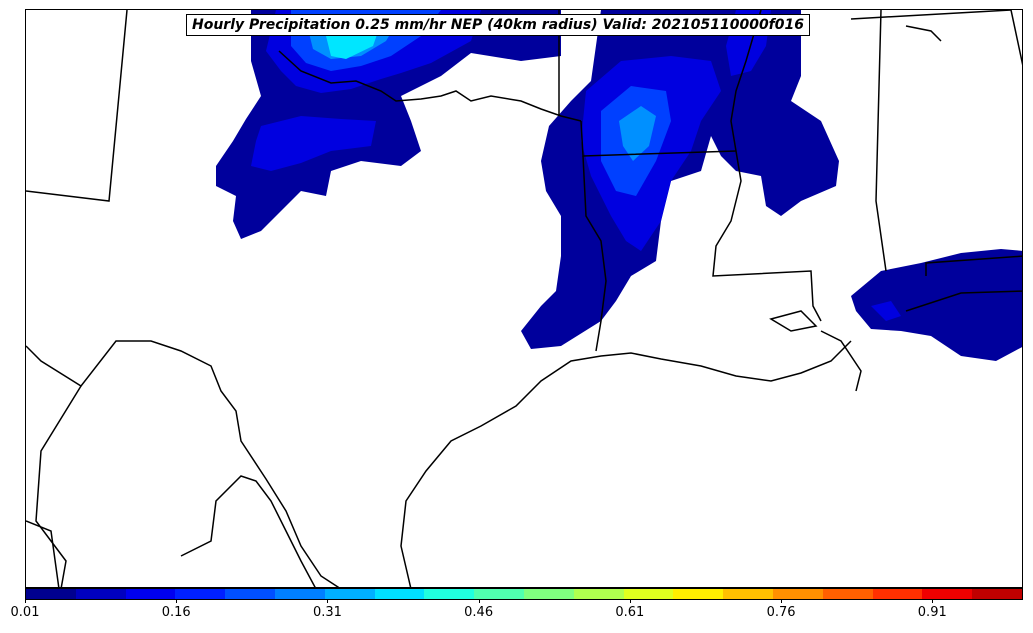 The height and width of the screenshot is (633, 1033). I want to click on colorbar-tick-label: 0.76, so click(781, 612).